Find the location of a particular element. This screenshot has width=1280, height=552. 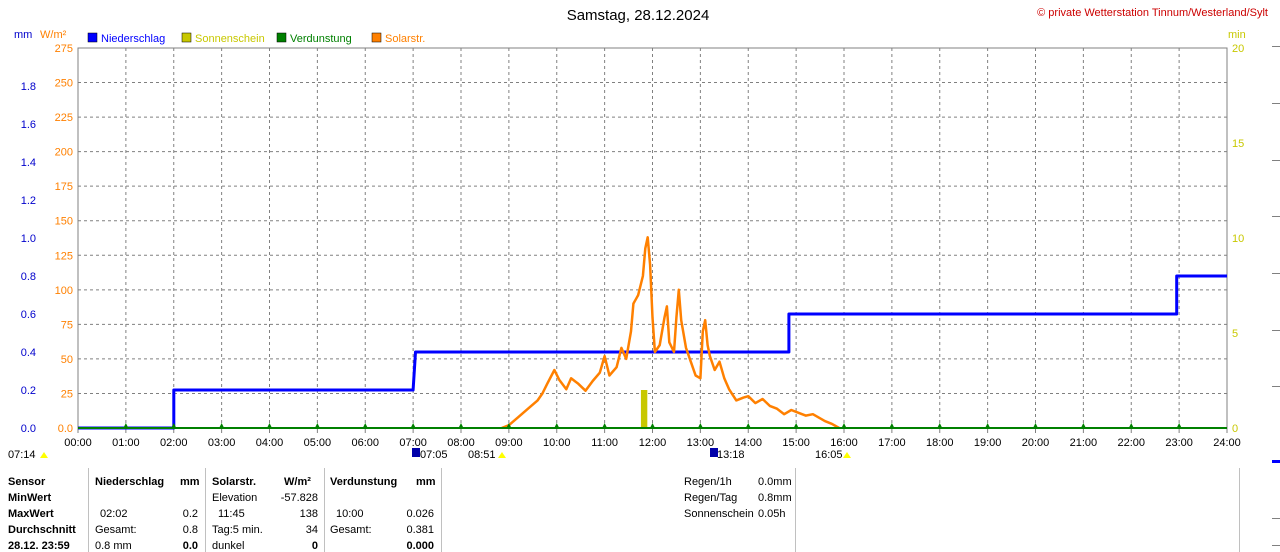

summary-sun-label: Sonnenschein is located at coordinates (719, 514).